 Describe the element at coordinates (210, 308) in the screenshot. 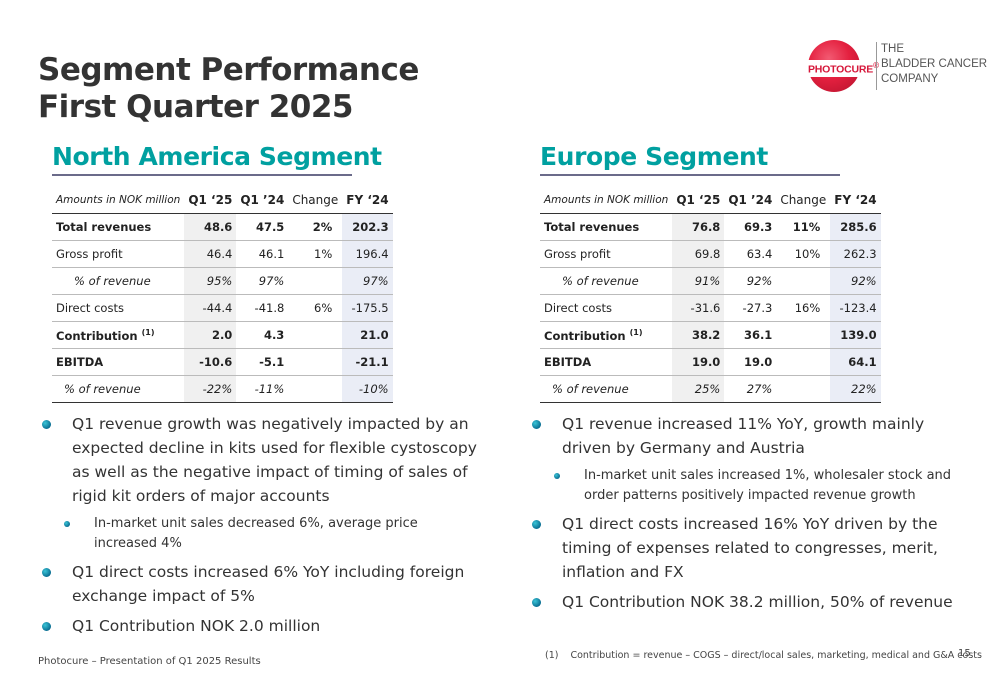

I see `cell-q1-25: -44.4` at that location.